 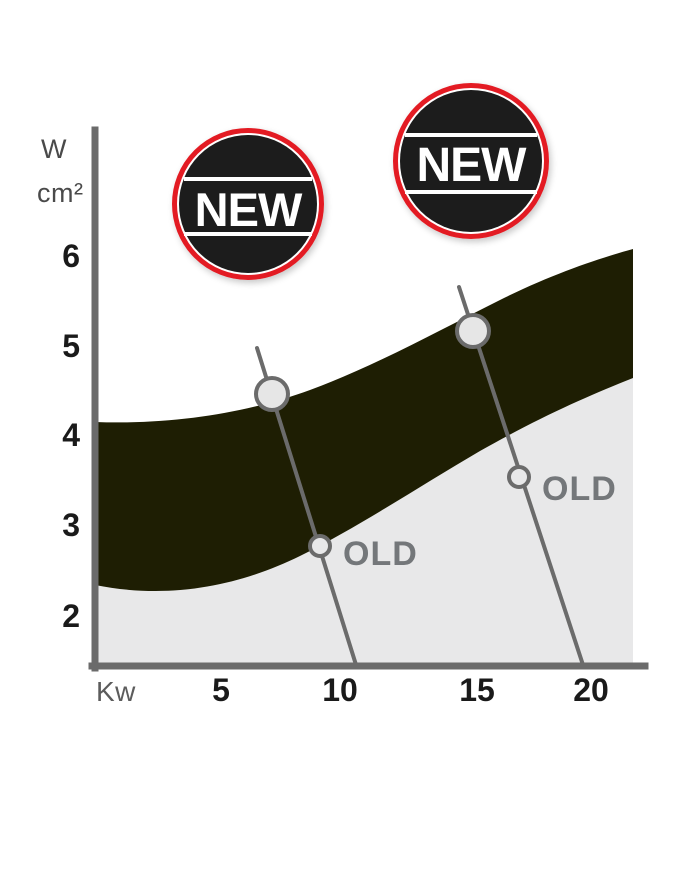 What do you see at coordinates (71, 616) in the screenshot?
I see `y-tick-label-2: 2` at bounding box center [71, 616].